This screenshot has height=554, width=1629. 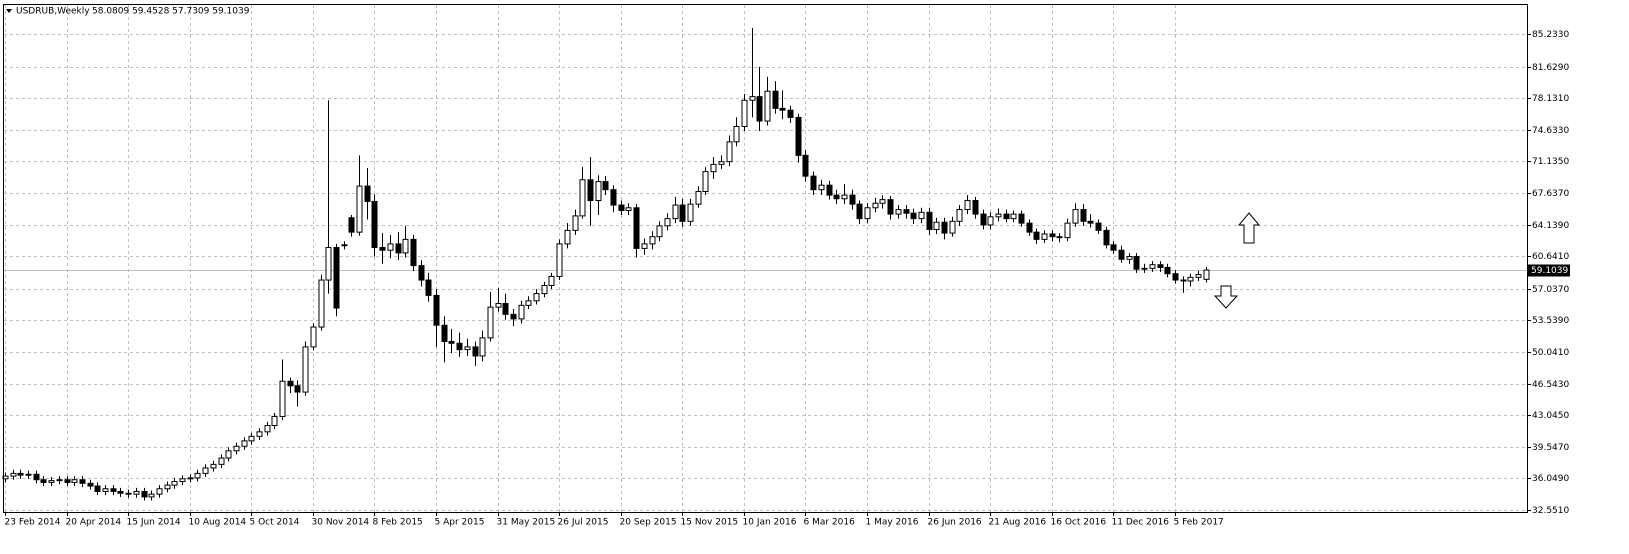 I want to click on x-tick-label: 10 Aug 2014, so click(x=218, y=523).